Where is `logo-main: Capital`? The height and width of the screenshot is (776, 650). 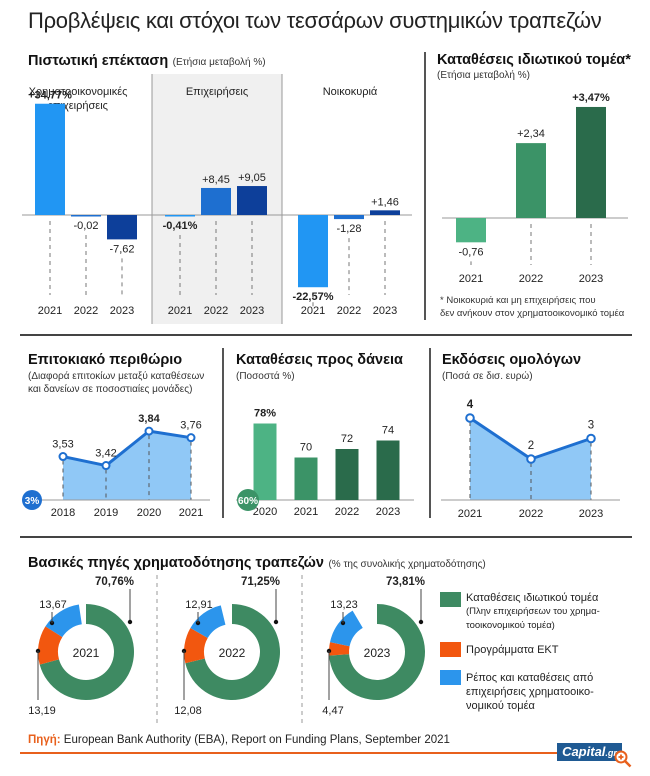 logo-main: Capital is located at coordinates (584, 751).